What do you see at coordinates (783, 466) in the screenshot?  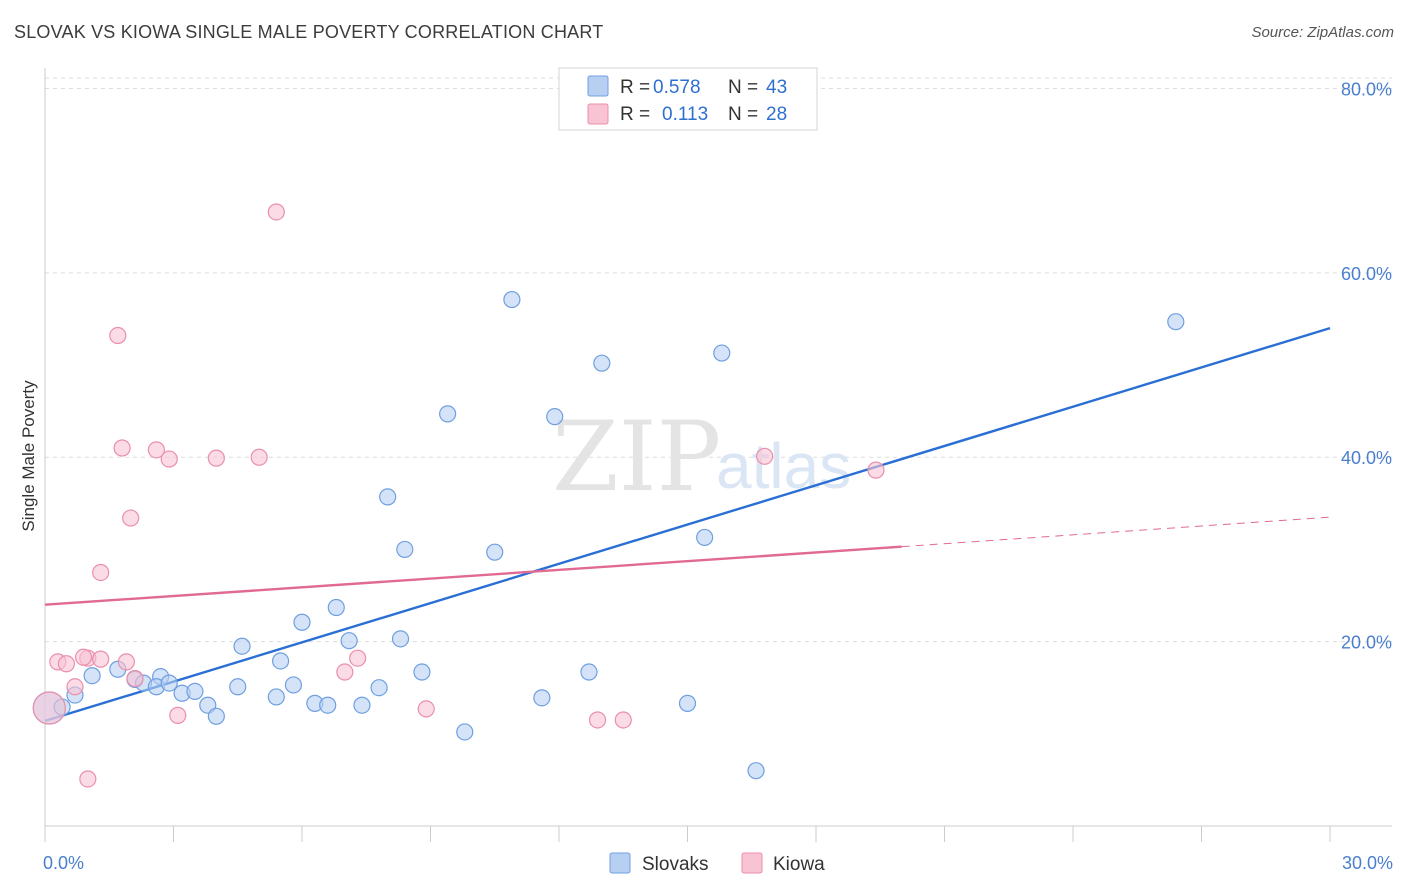 I see `watermark-atlas: atlas` at bounding box center [783, 466].